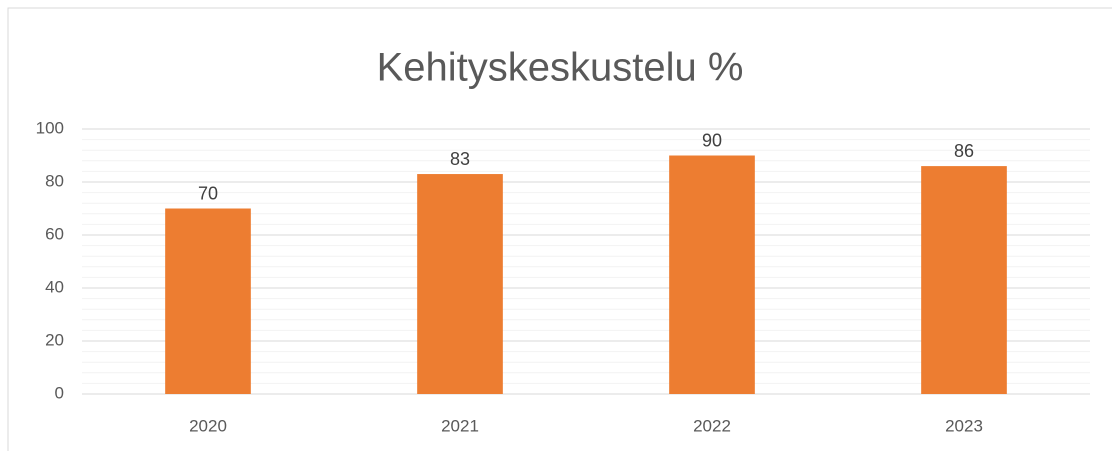 This screenshot has height=451, width=1112. What do you see at coordinates (712, 140) in the screenshot?
I see `data-label: 90` at bounding box center [712, 140].